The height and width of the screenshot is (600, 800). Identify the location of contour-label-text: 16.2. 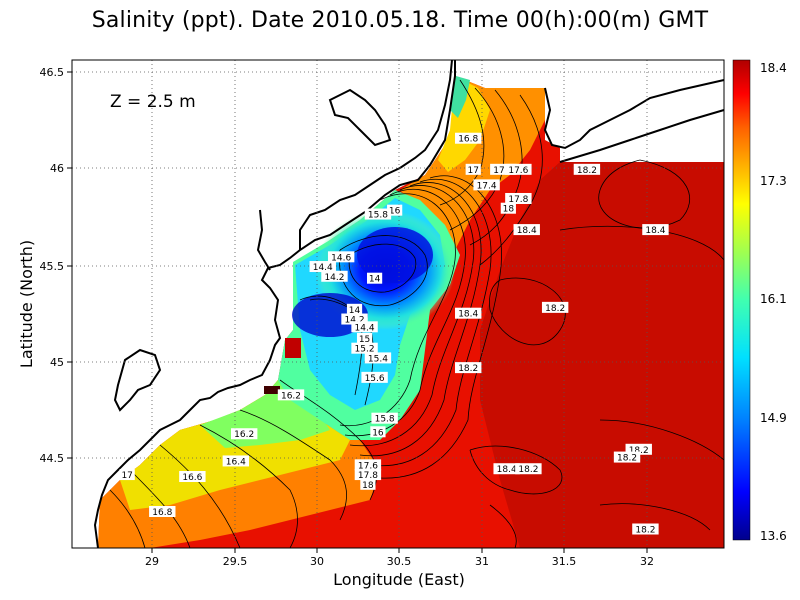
(244, 435).